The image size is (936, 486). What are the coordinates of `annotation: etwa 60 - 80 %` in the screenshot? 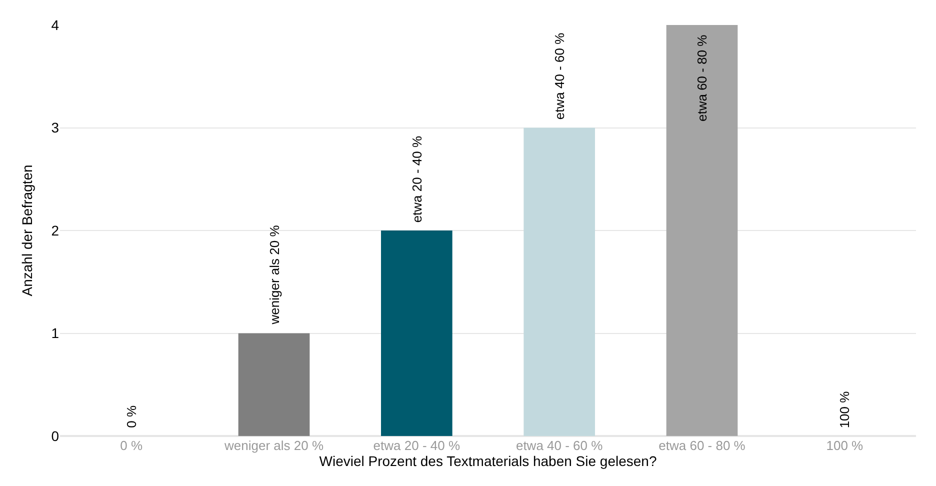 It's located at (702, 78).